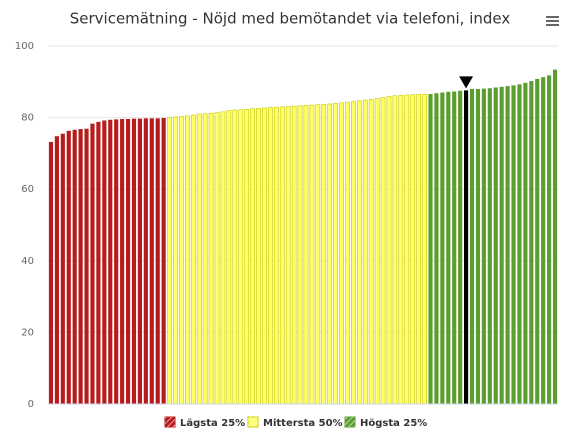 Image resolution: width=561 pixels, height=429 pixels. Describe the element at coordinates (24, 46) in the screenshot. I see `y-tick-label: 100` at that location.